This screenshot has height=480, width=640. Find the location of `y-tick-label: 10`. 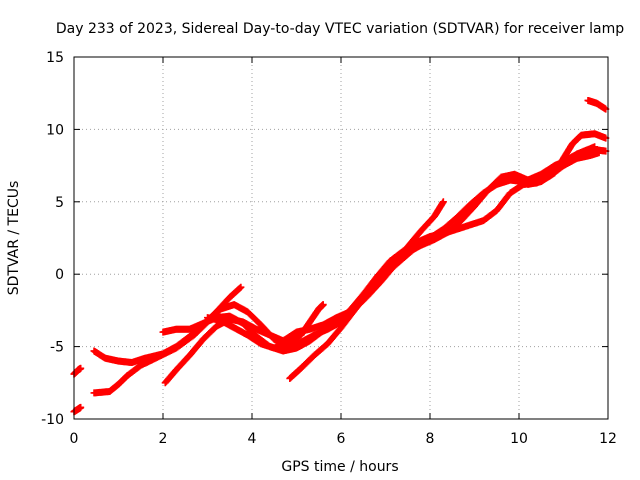

y-tick-label: 10 is located at coordinates (55, 130).